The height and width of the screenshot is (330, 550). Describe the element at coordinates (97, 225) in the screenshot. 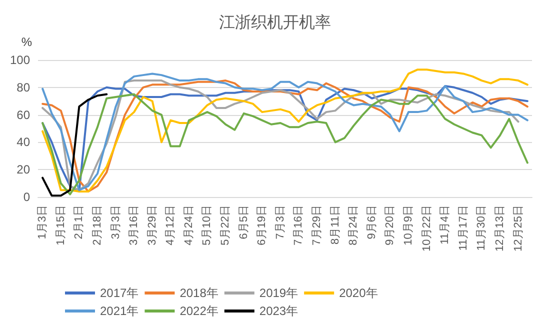

I see `x-tick-label: 2月18日` at that location.